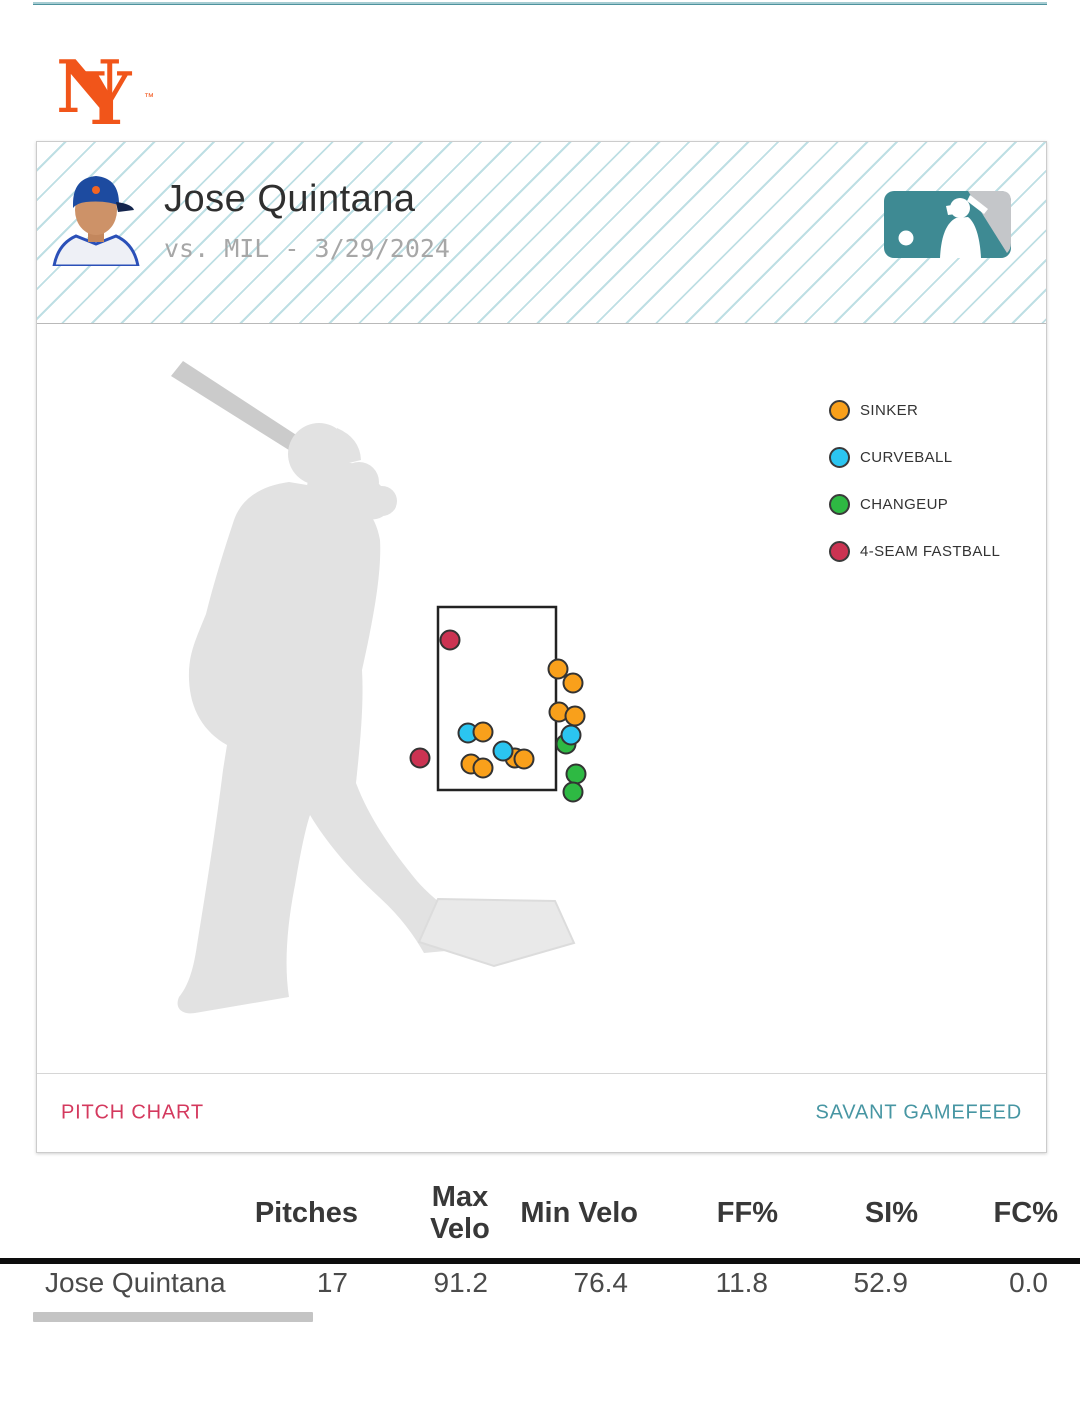 This screenshot has height=1404, width=1080. What do you see at coordinates (96, 250) in the screenshot?
I see `jersey` at bounding box center [96, 250].